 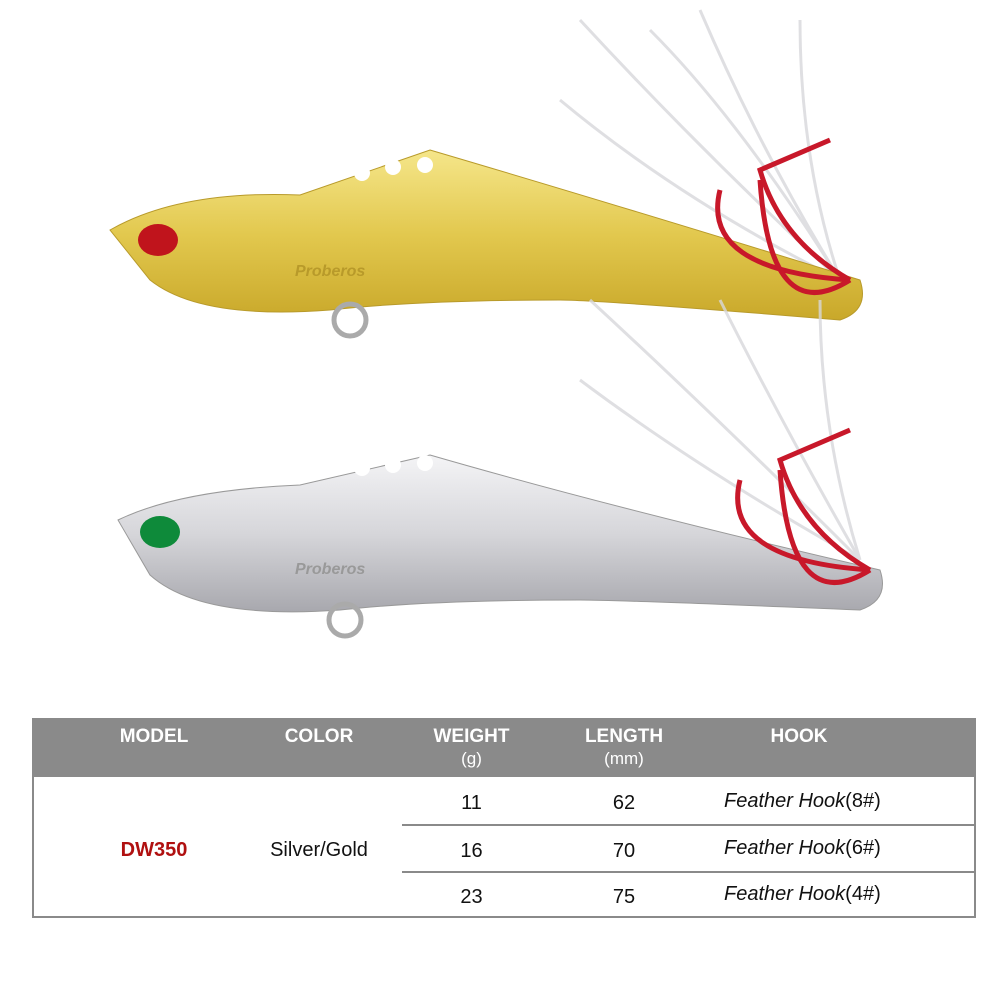 What do you see at coordinates (154, 736) in the screenshot?
I see `header-model: MODEL` at bounding box center [154, 736].